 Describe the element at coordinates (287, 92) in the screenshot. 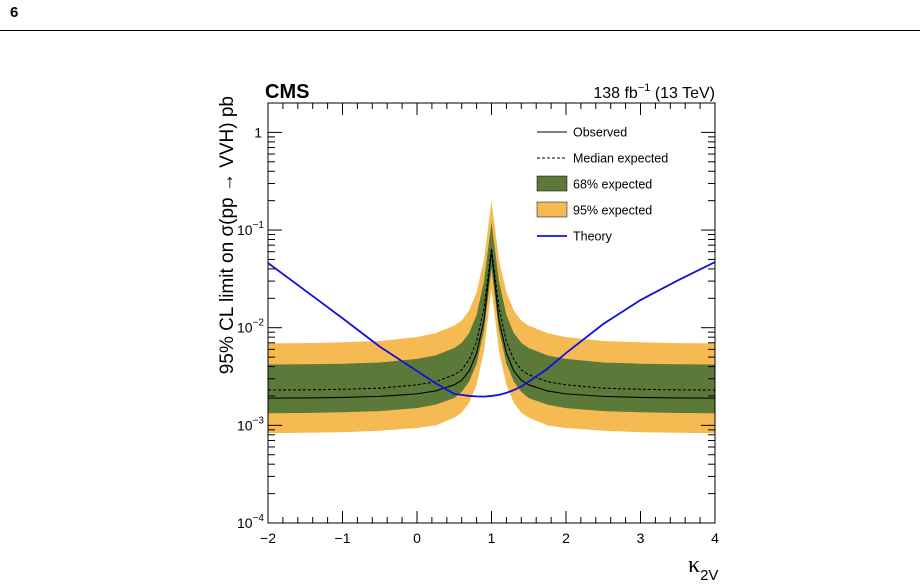

I see `experiment-label: CMS` at that location.